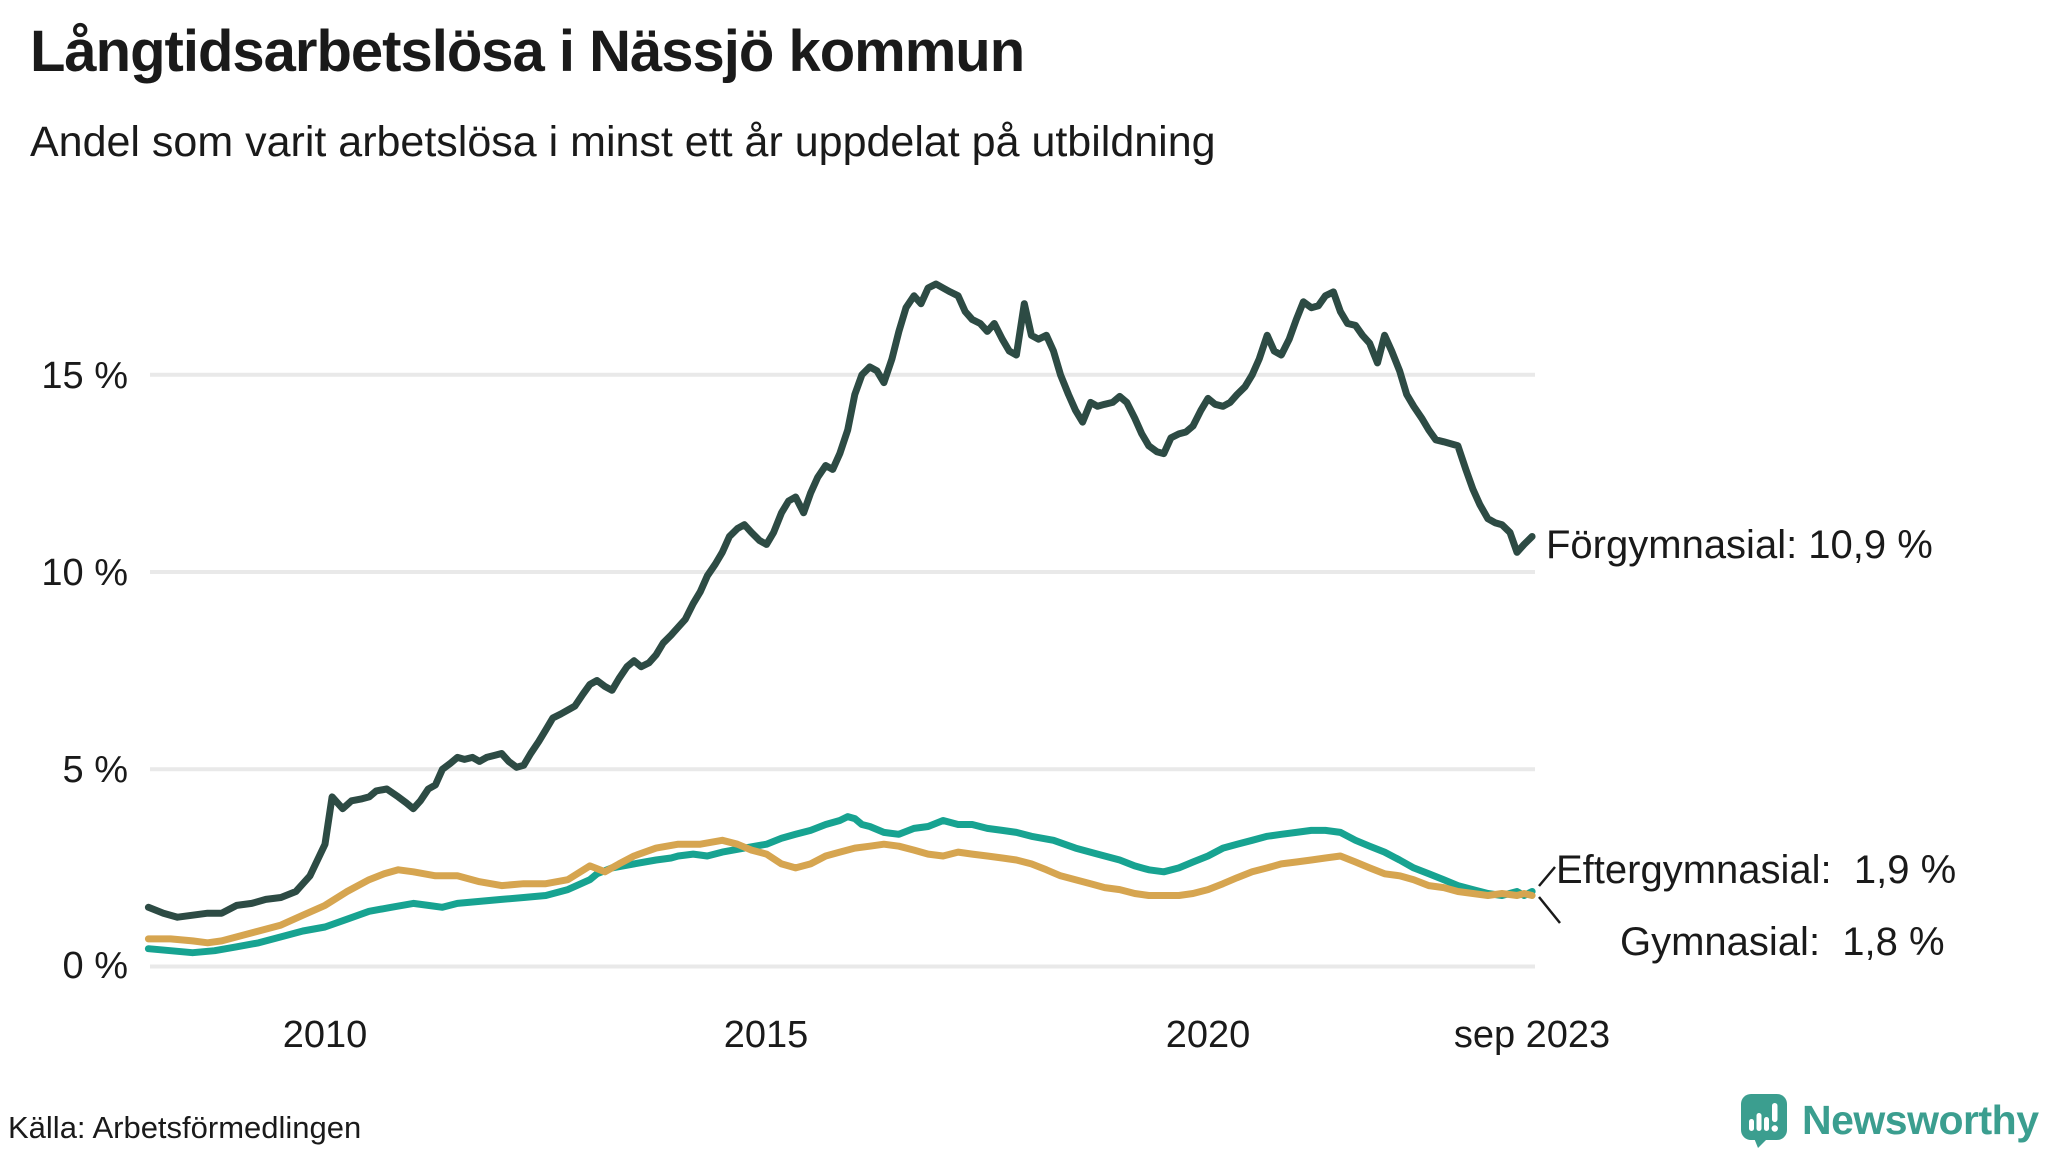 The width and height of the screenshot is (2048, 1152). I want to click on series-line-eftergymnasial, so click(840, 885).